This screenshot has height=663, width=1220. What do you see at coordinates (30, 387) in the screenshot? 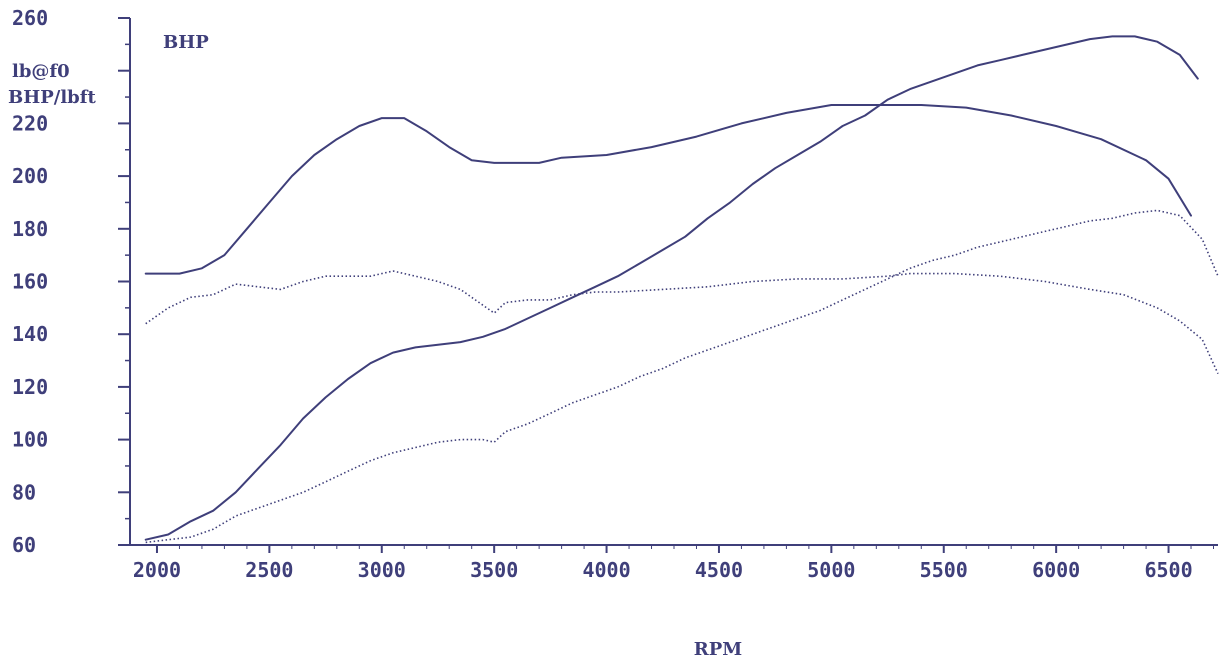
I see `y-tick-label: 120` at bounding box center [30, 387].